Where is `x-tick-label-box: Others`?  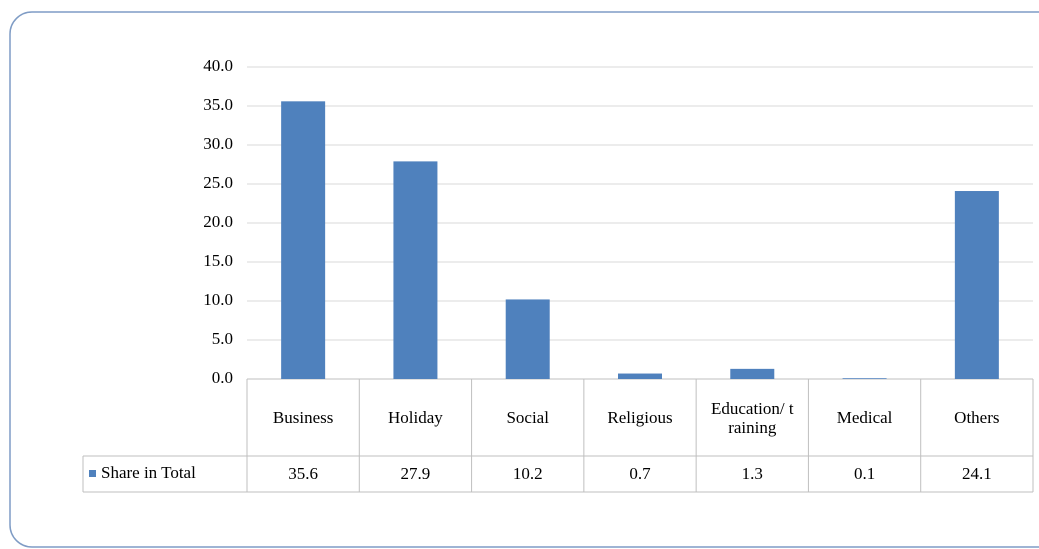 x-tick-label-box: Others is located at coordinates (977, 417).